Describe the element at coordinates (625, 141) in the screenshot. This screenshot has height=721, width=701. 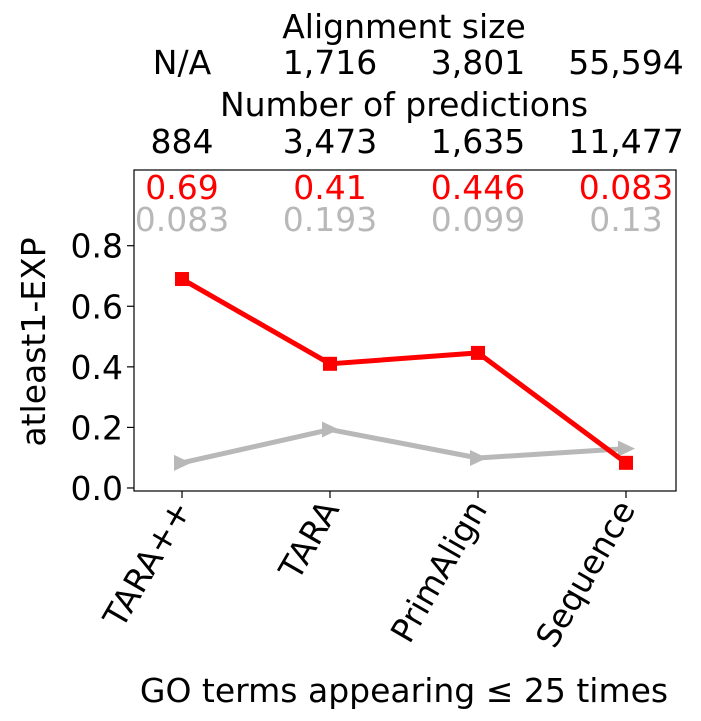
I see `predictions-value: 11,477` at that location.